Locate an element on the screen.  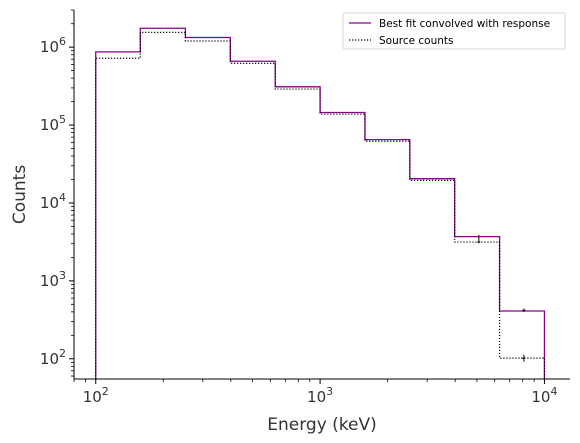
x-axis-label: Energy (keV) is located at coordinates (322, 425).